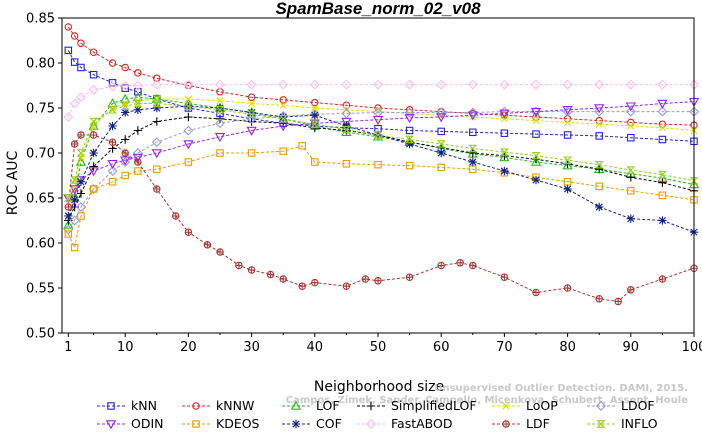  What do you see at coordinates (422, 423) in the screenshot?
I see `legend-label: FastABOD` at bounding box center [422, 423].